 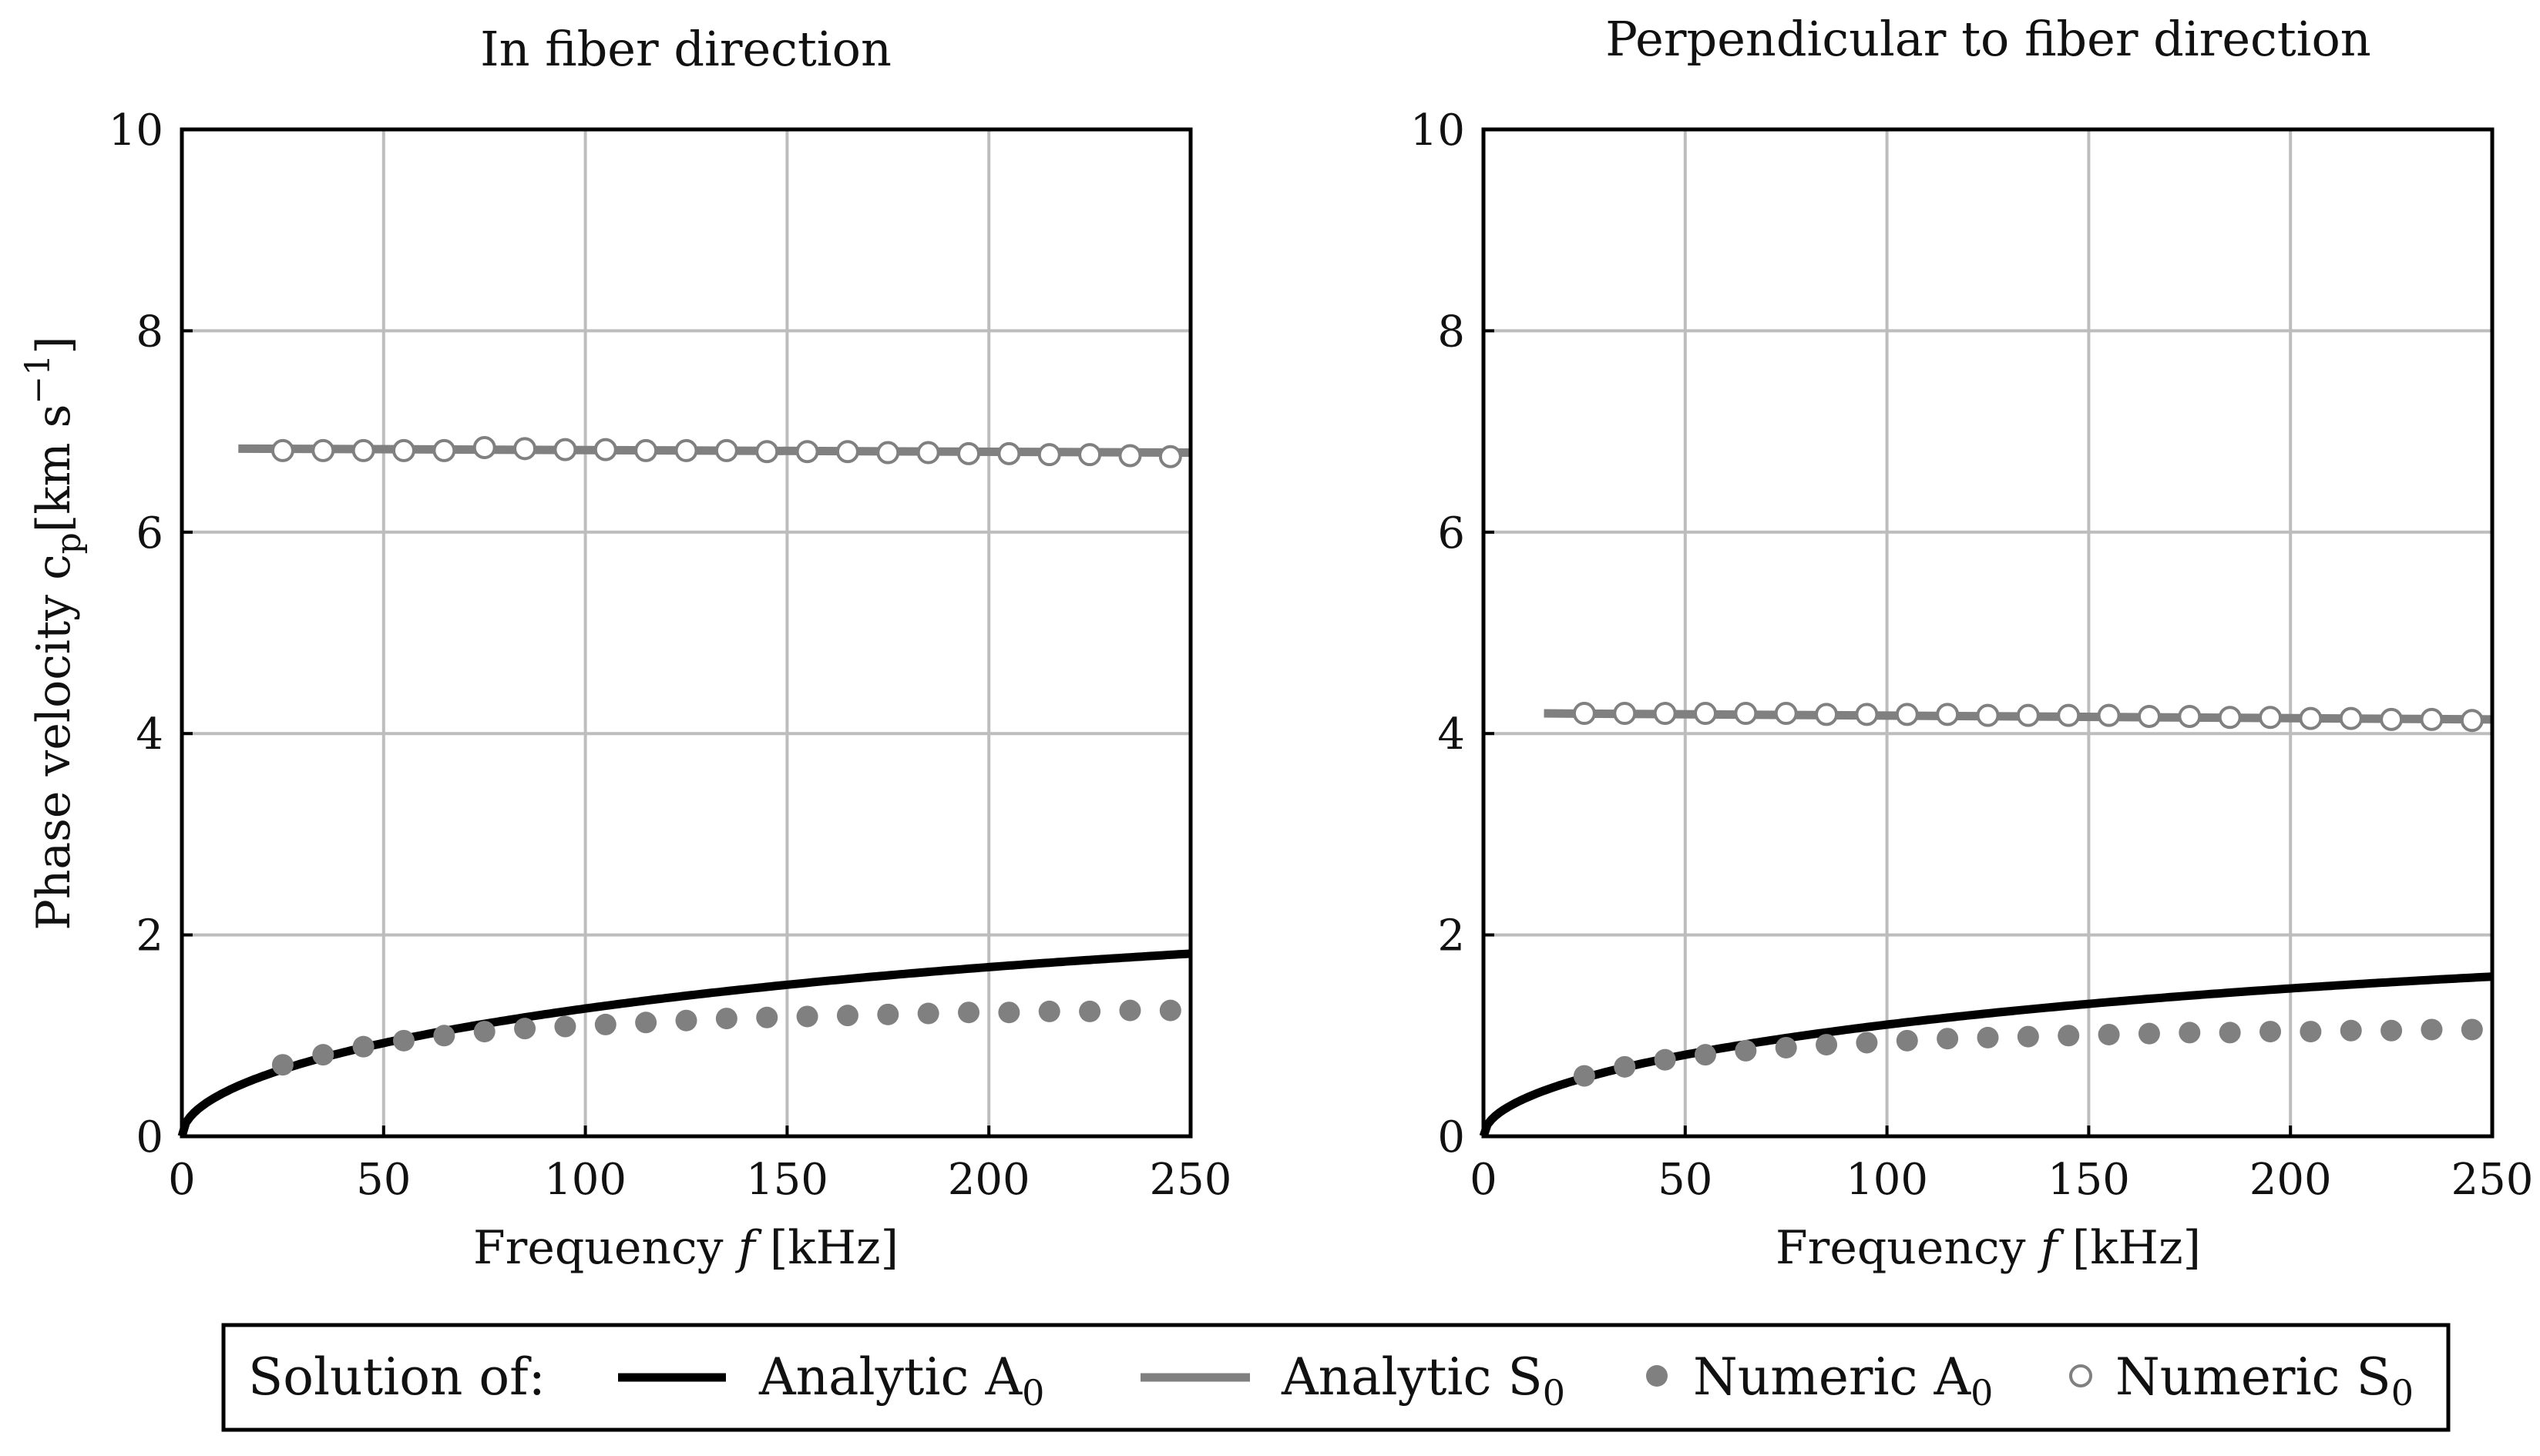 I want to click on chart-title: In fiber direction, so click(x=686, y=49).